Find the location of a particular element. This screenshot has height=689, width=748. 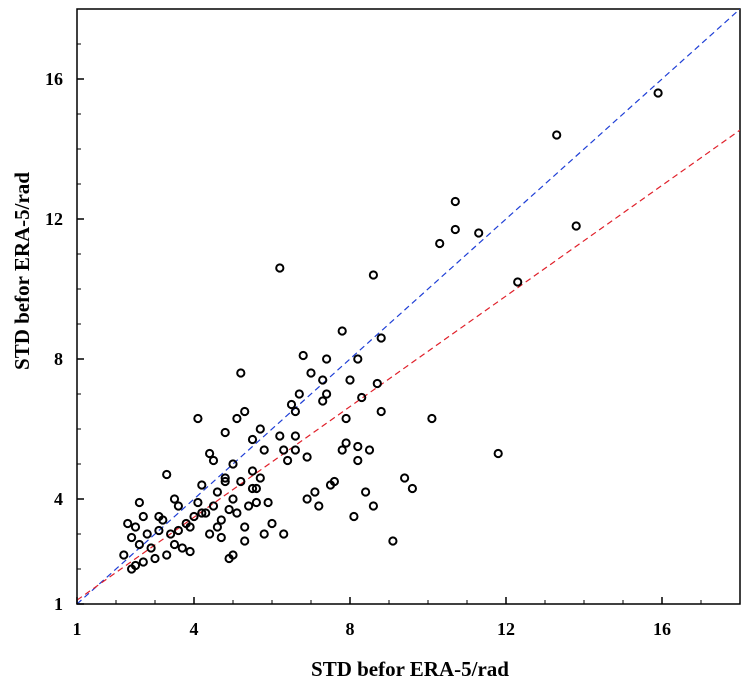

x-tick-label: 16 is located at coordinates (662, 629).